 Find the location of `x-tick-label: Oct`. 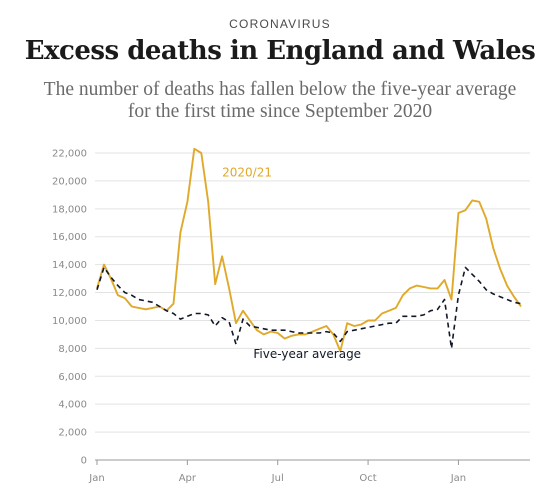

x-tick-label: Oct is located at coordinates (367, 478).